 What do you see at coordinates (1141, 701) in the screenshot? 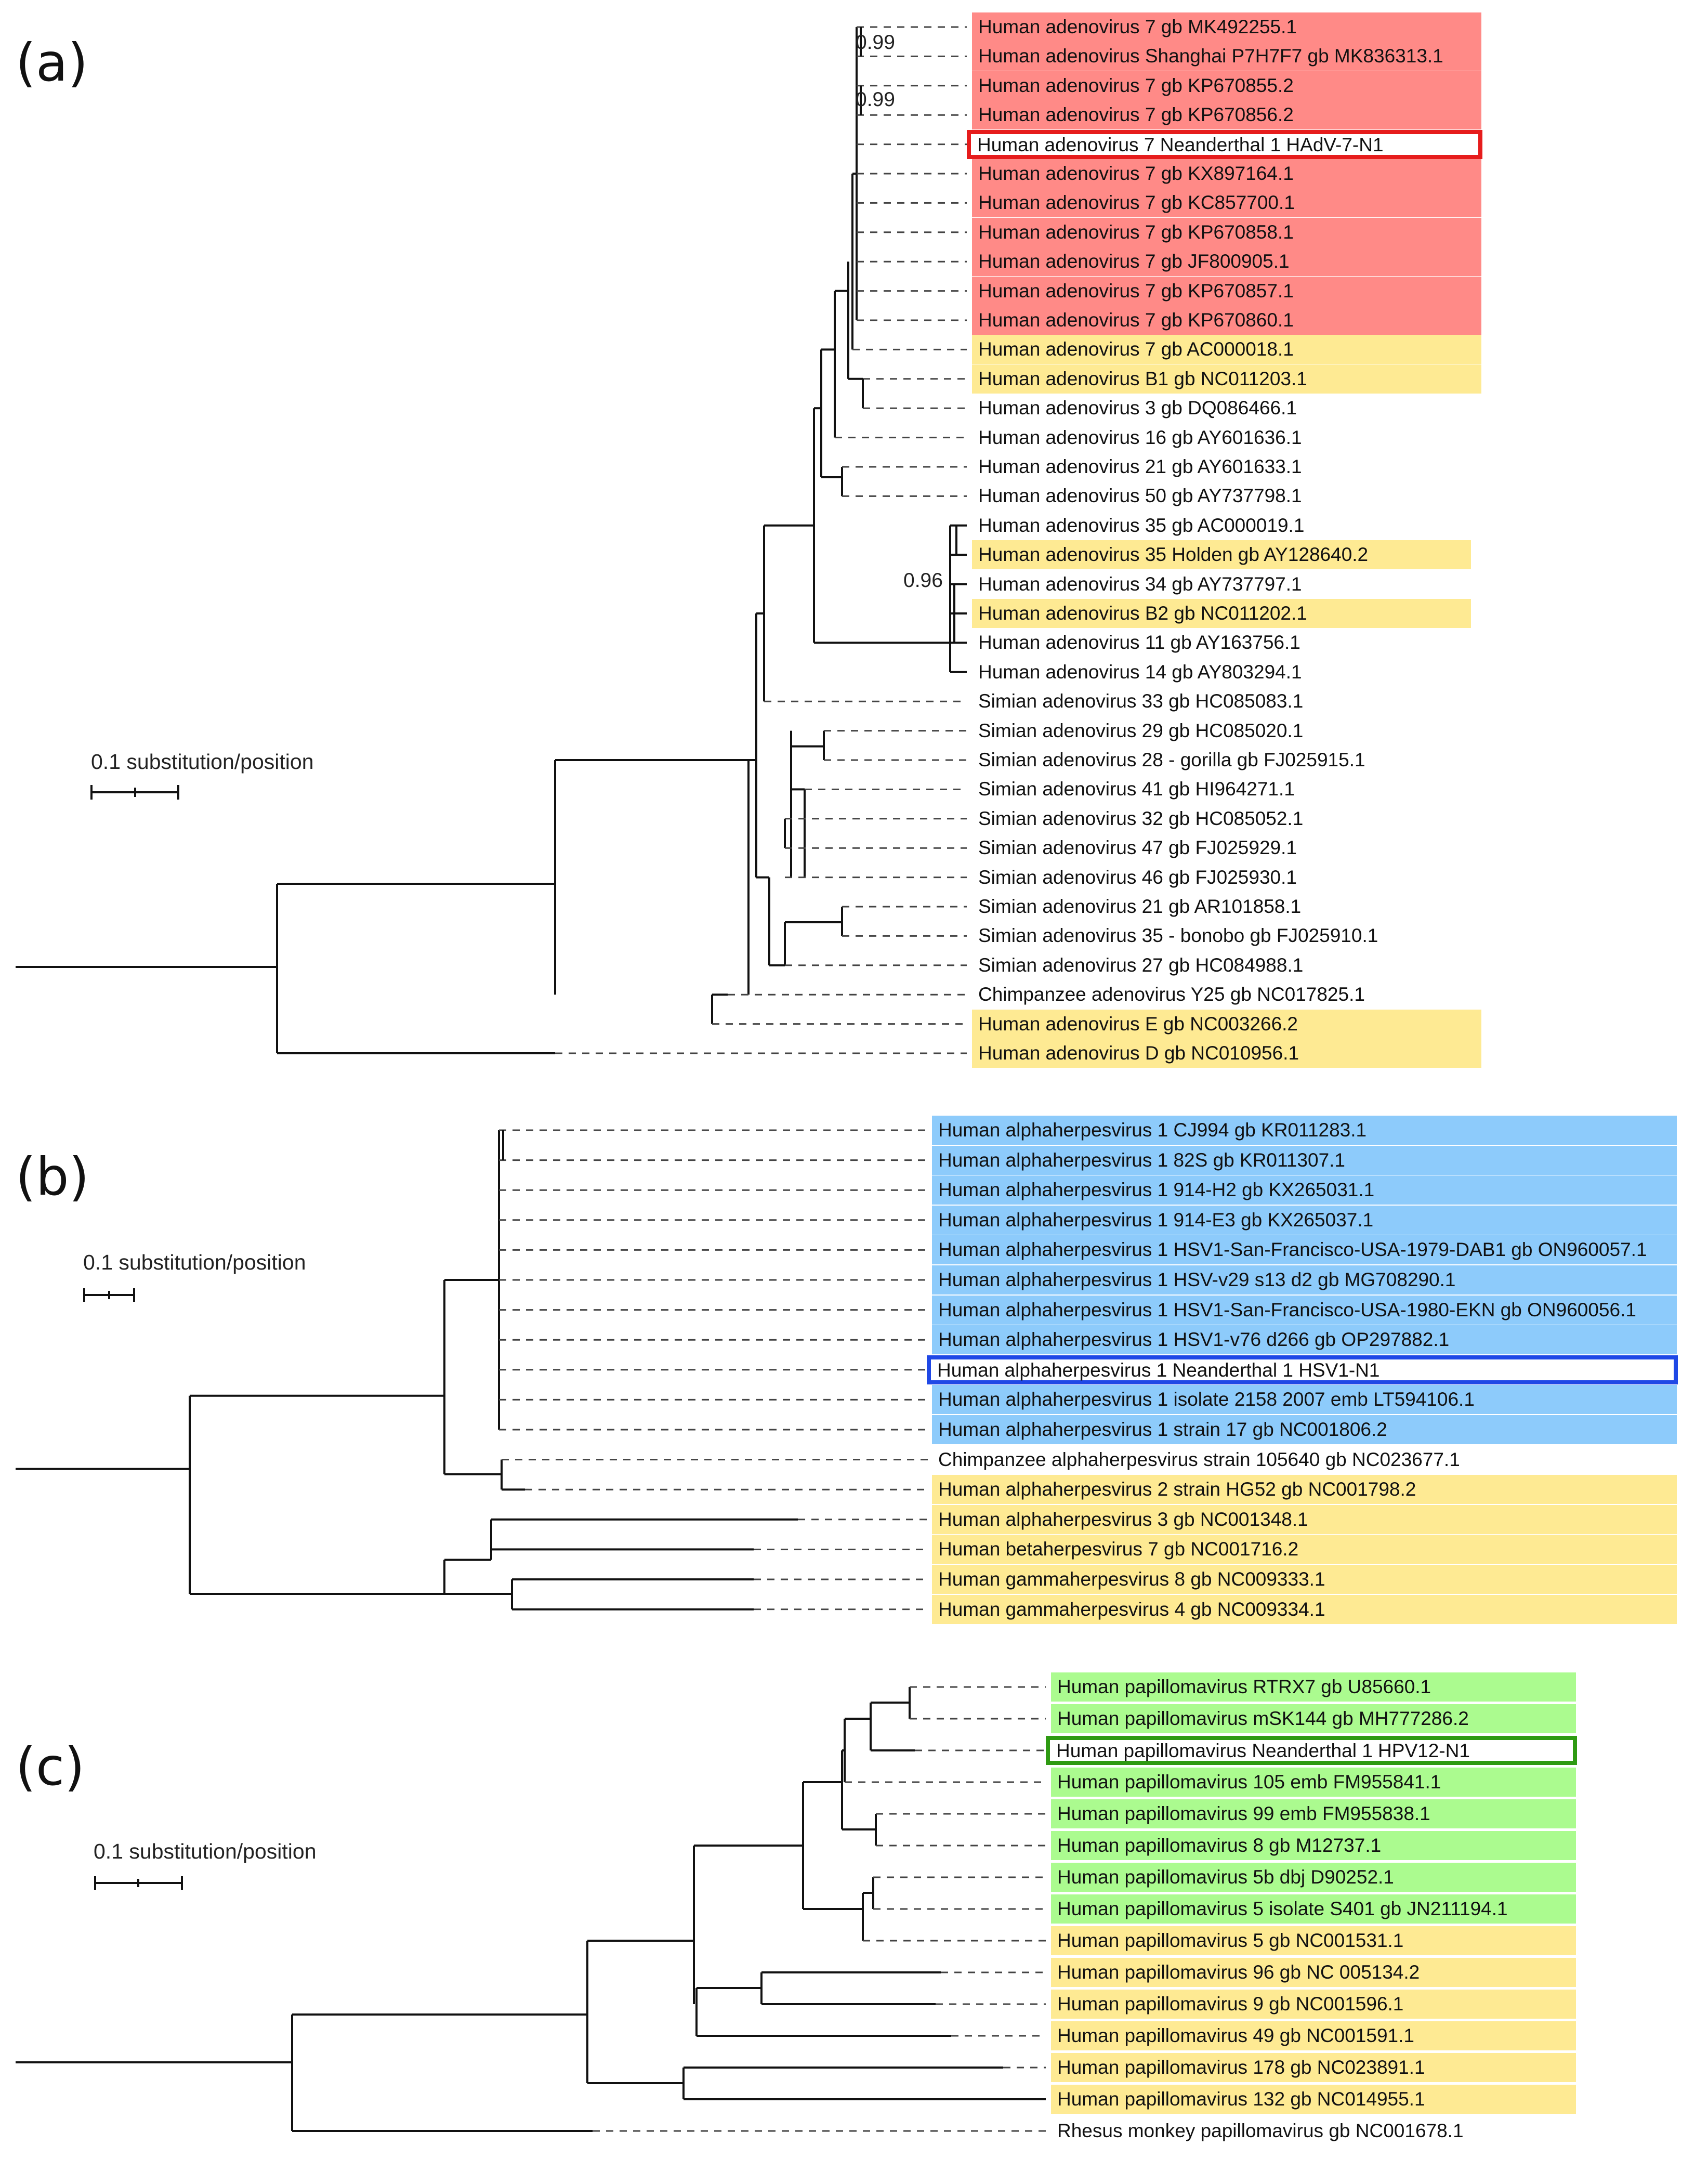
I see `panel-a-taxon-row: Simian adenovirus 33 gb HC085083.1` at bounding box center [1141, 701].